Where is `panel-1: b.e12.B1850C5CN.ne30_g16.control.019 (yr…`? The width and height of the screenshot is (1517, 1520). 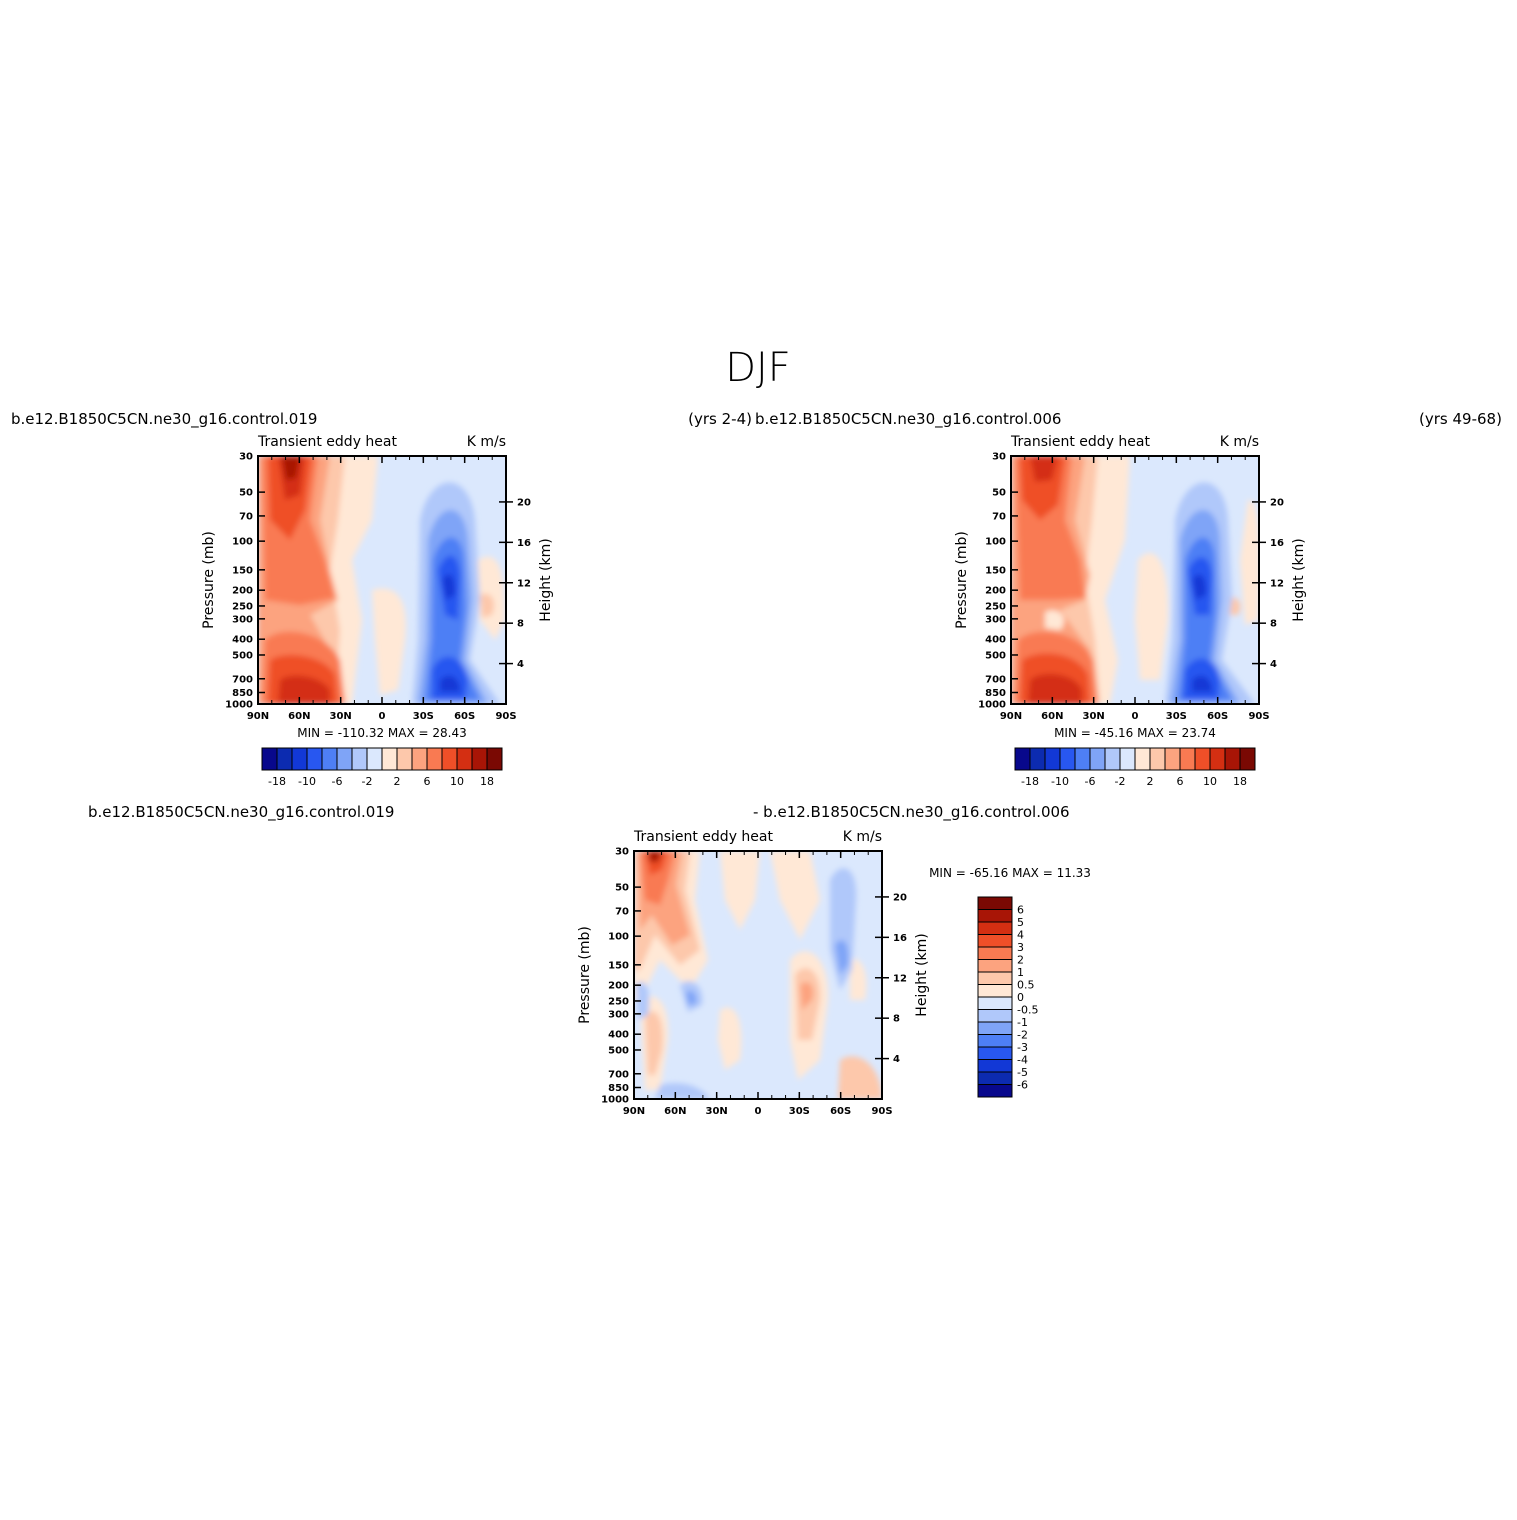
panel-1: b.e12.B1850C5CN.ne30_g16.control.019 (yr… is located at coordinates (381, 599).